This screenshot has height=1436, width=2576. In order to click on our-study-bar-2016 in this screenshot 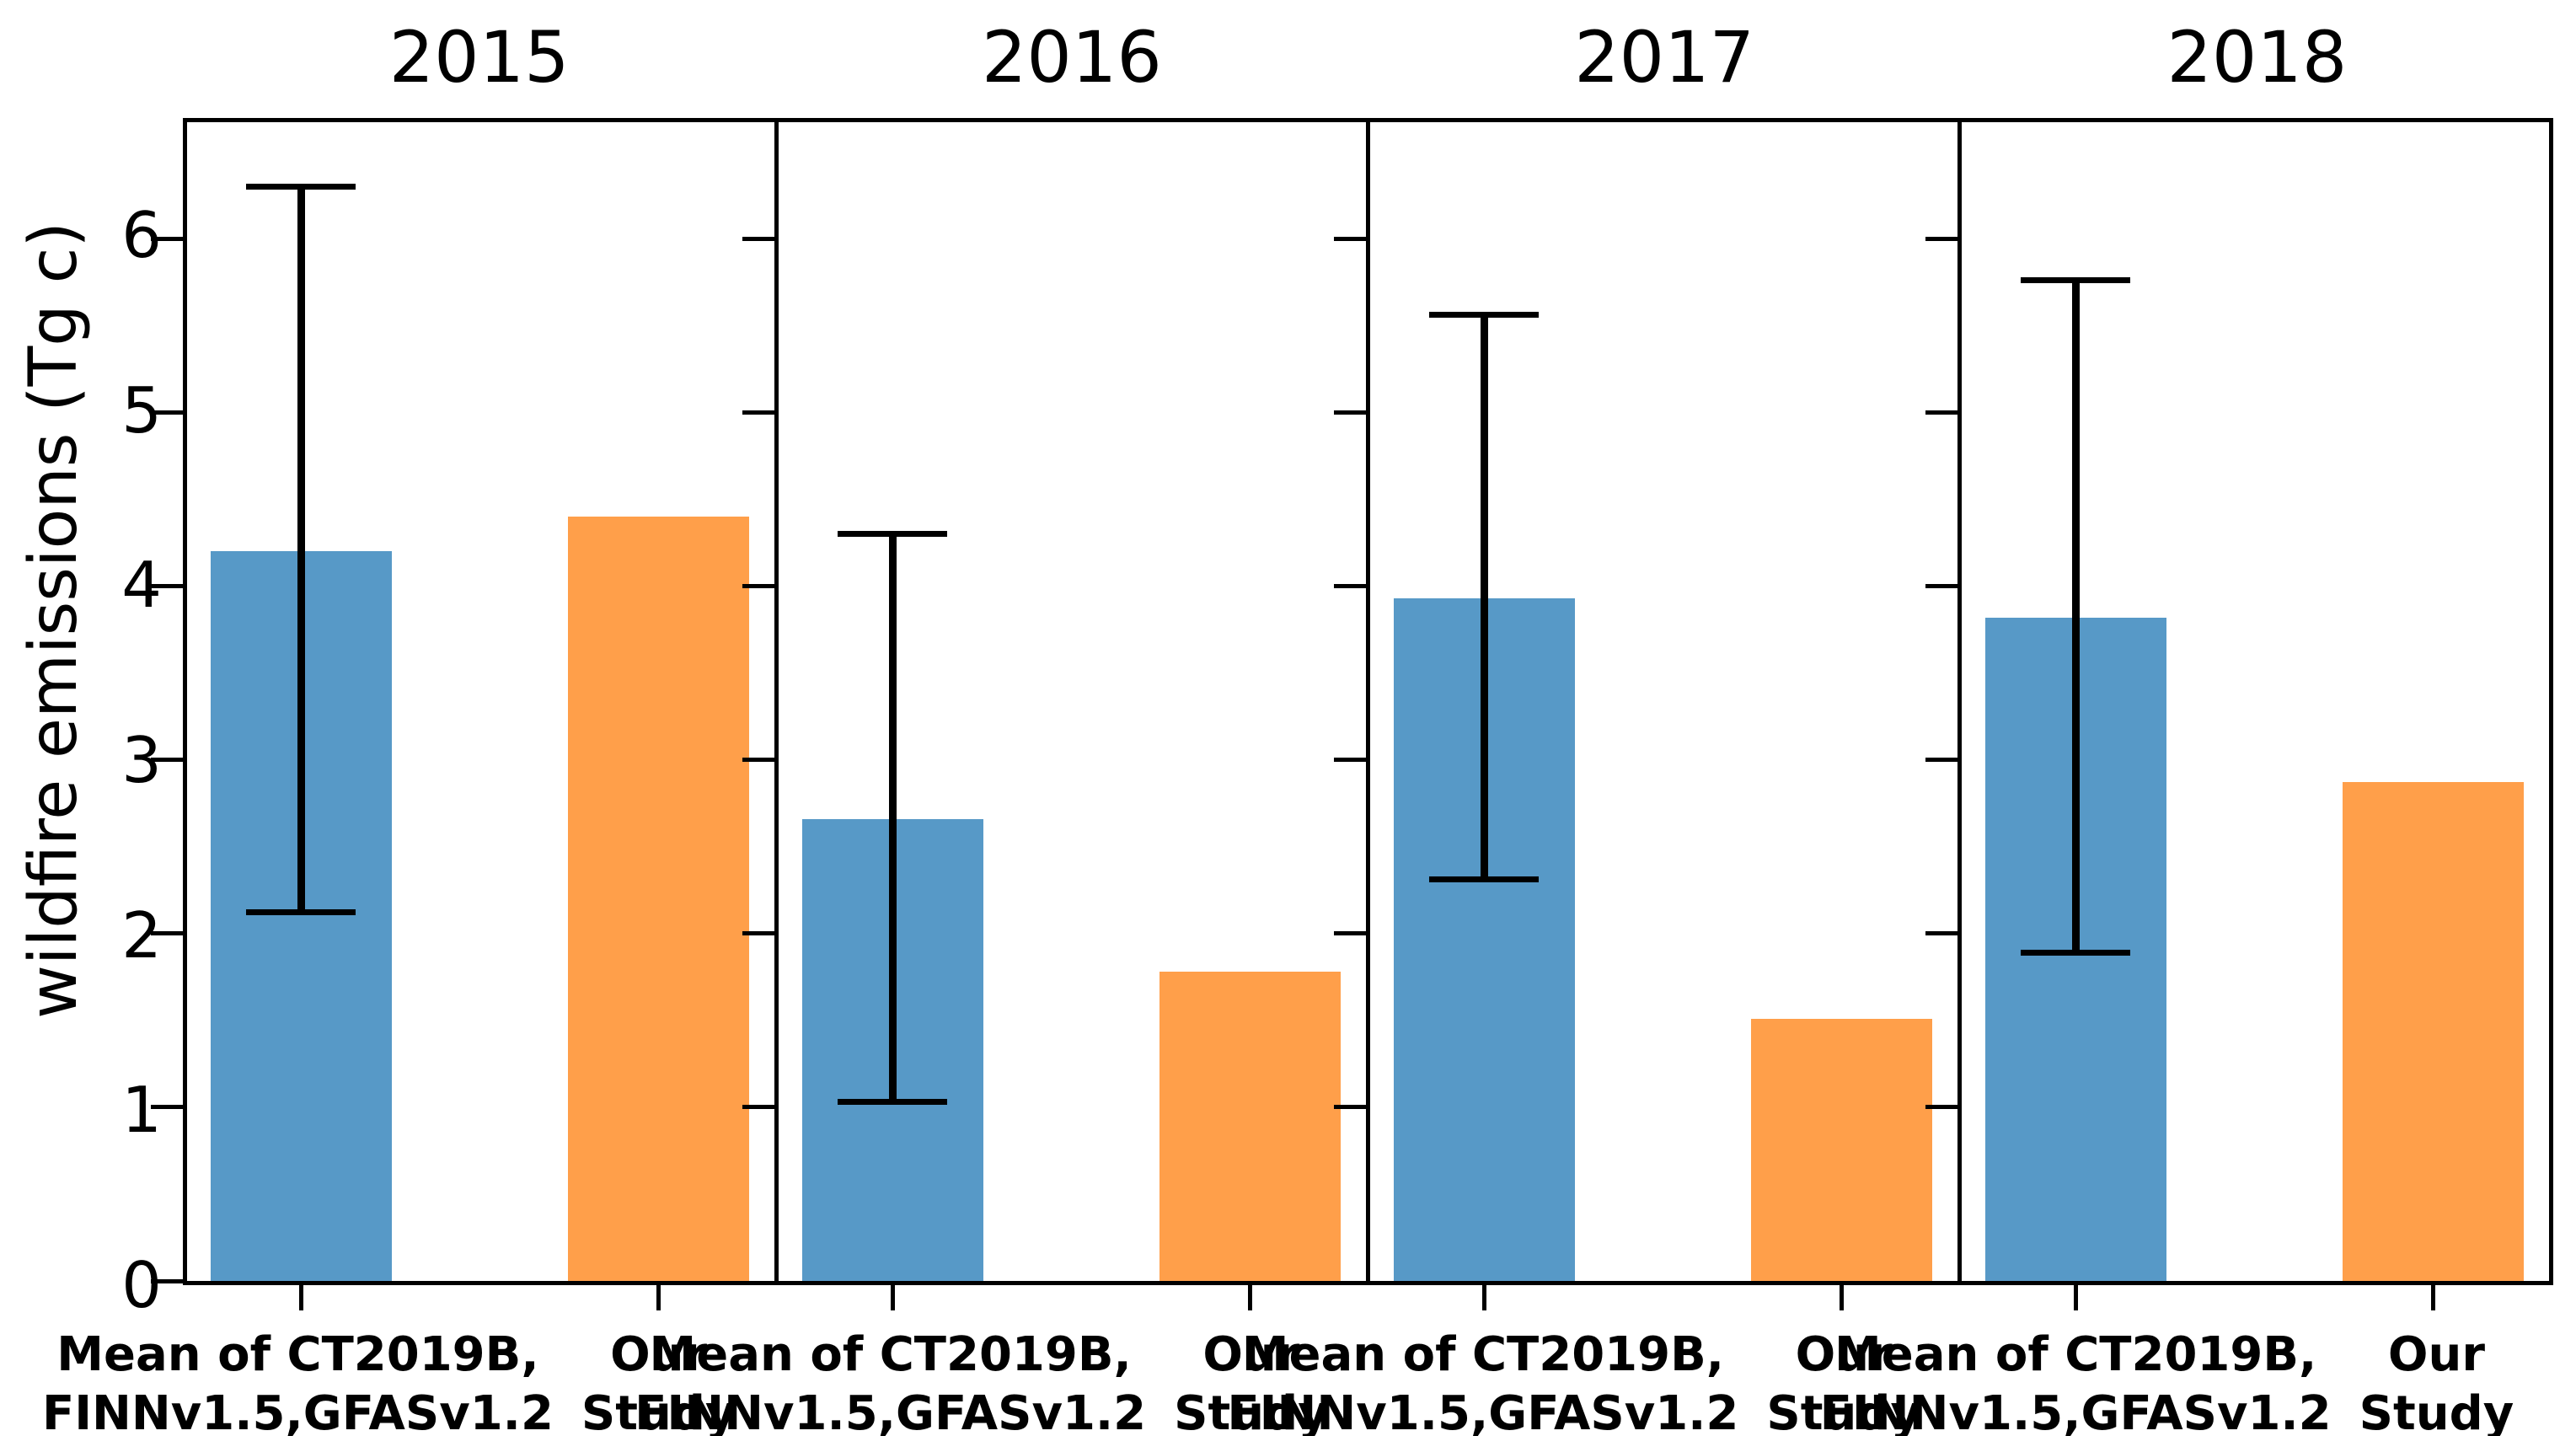, I will do `click(1250, 1126)`.